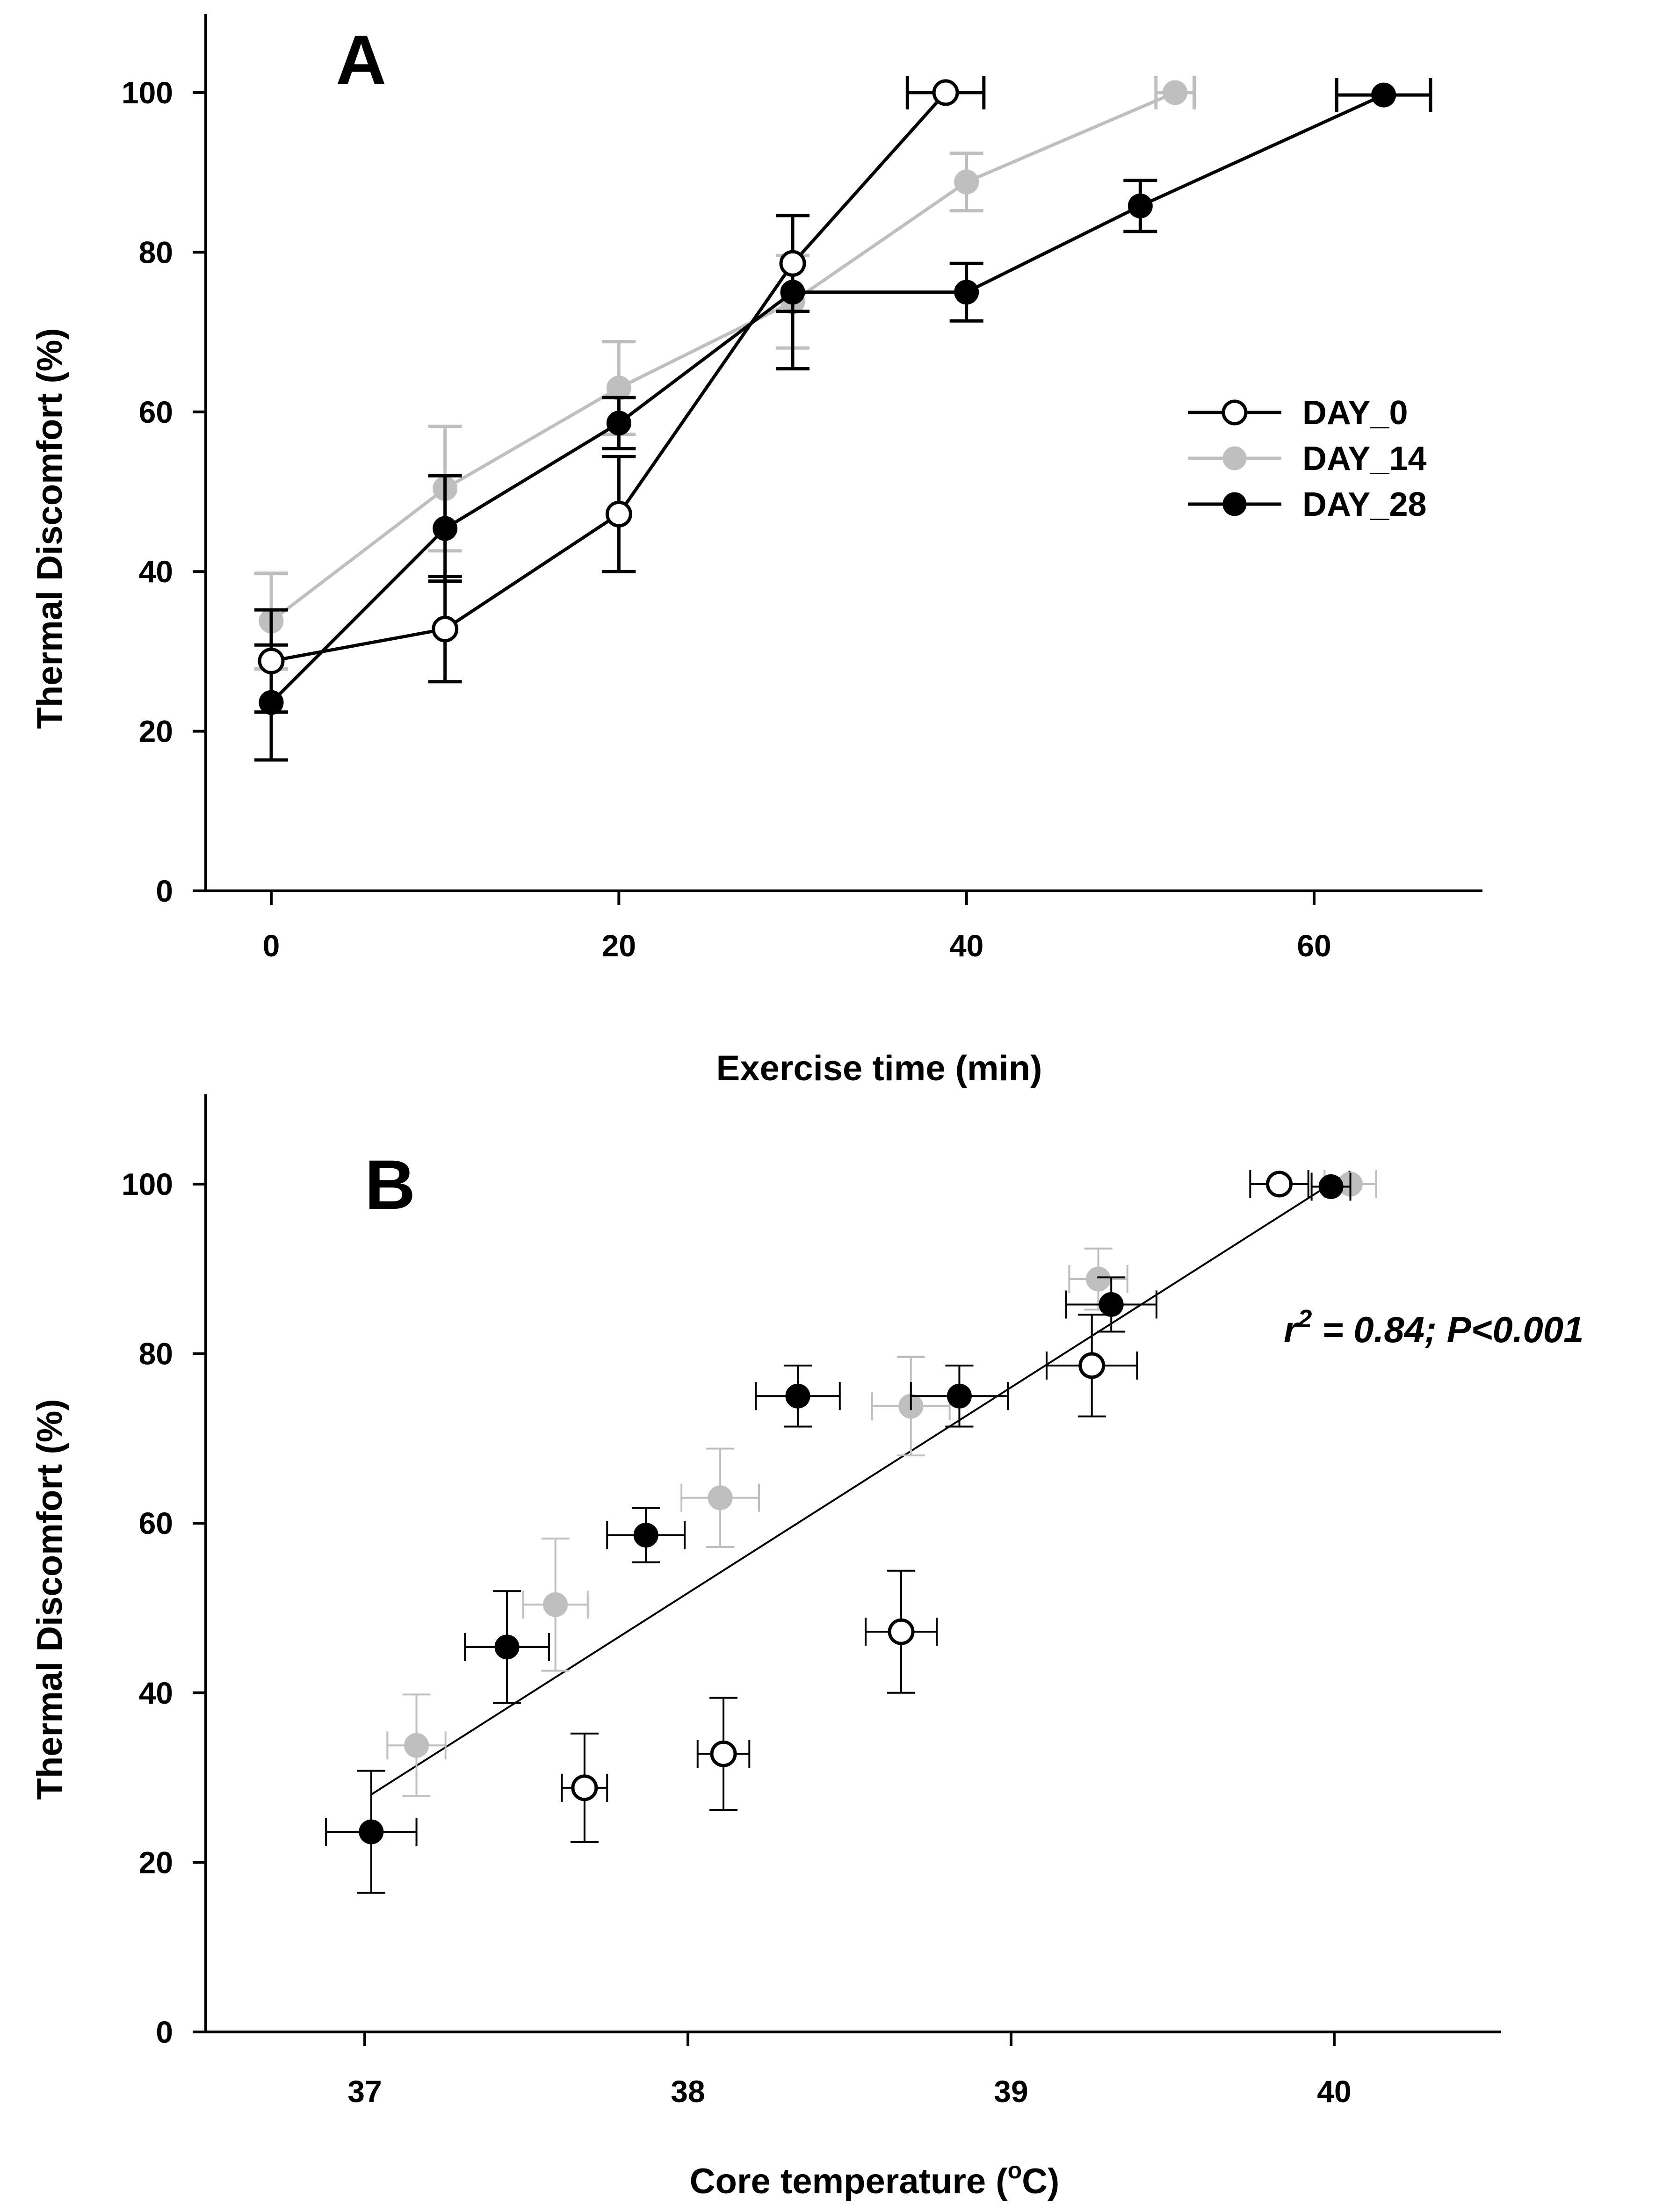  I want to click on legend-item-day-28: DAY_28, so click(1307, 505).